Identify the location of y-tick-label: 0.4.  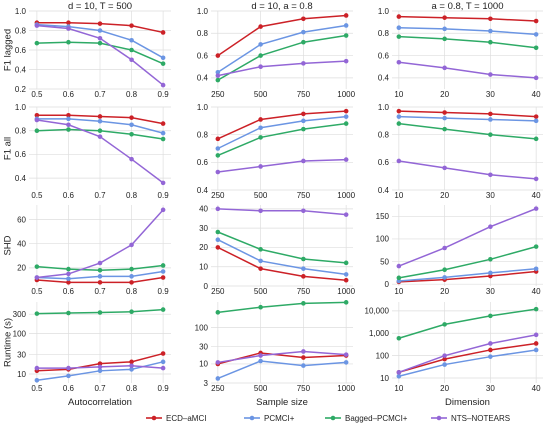
(203, 190).